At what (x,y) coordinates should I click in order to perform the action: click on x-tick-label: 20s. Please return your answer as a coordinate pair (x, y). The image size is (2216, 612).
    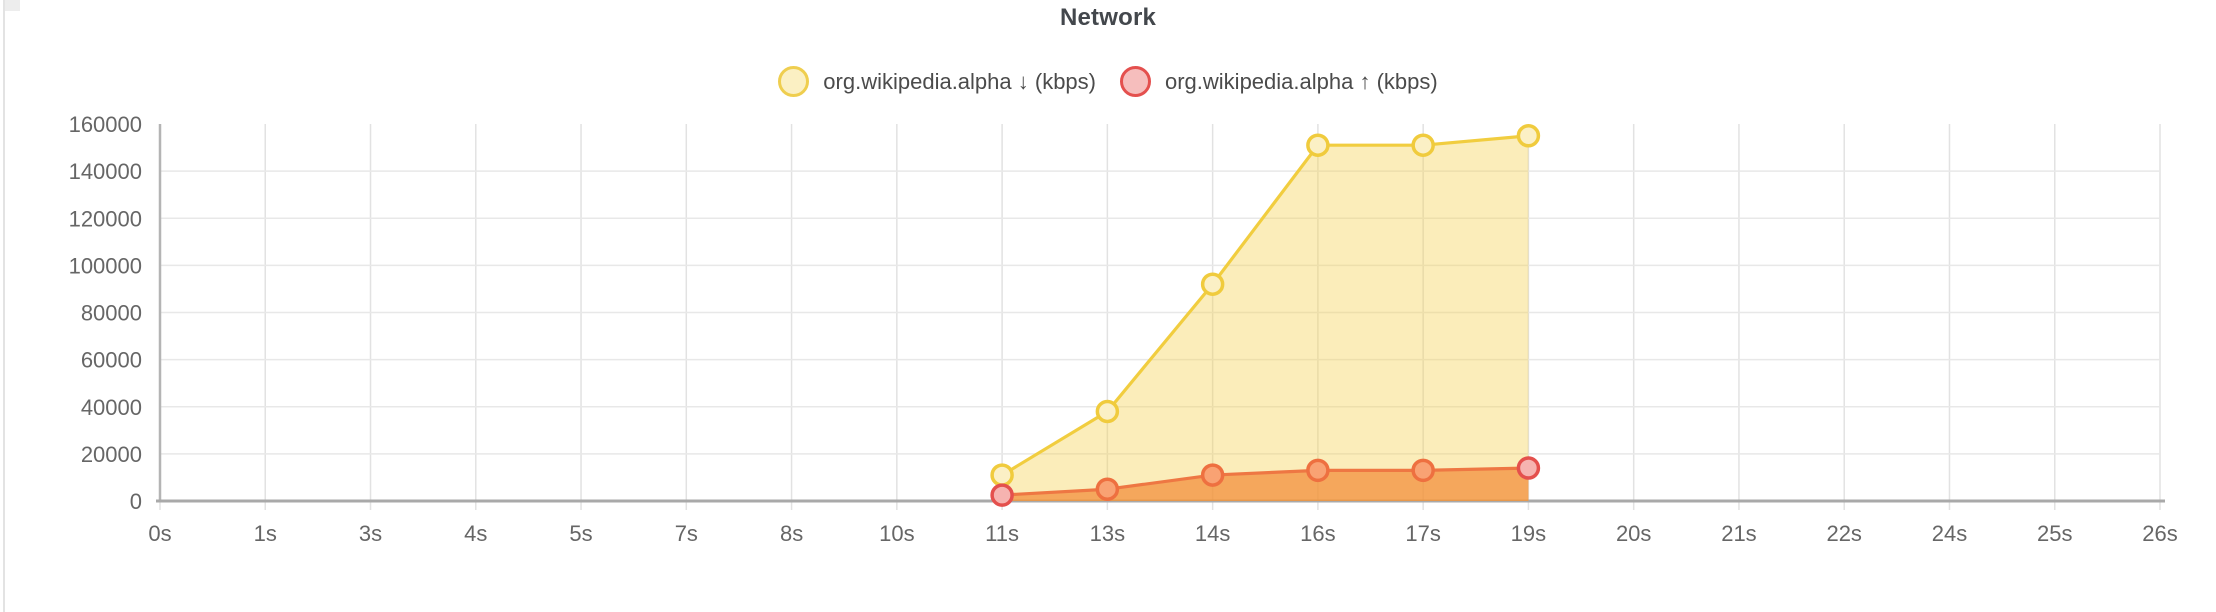
    Looking at the image, I should click on (1633, 533).